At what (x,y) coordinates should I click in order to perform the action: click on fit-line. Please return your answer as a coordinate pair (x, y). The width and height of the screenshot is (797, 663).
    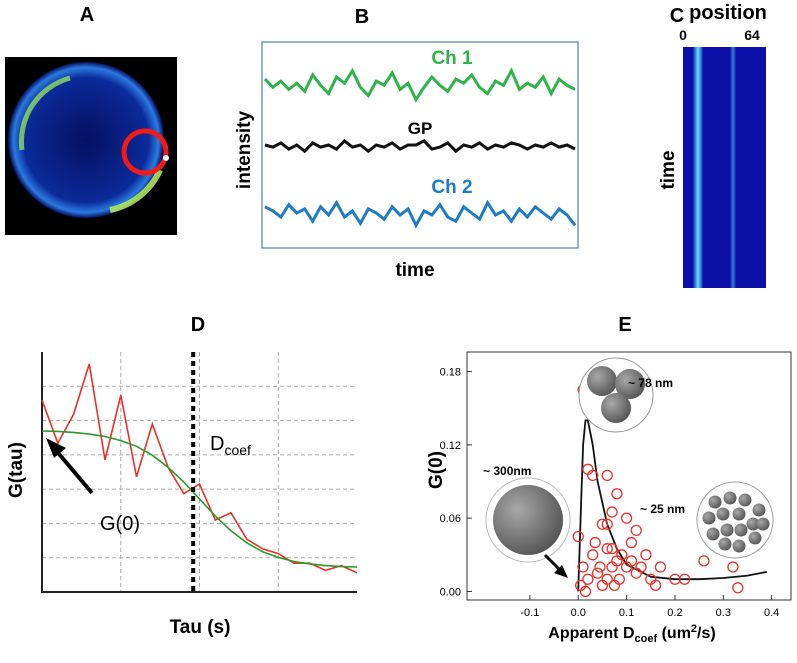
    Looking at the image, I should click on (672, 505).